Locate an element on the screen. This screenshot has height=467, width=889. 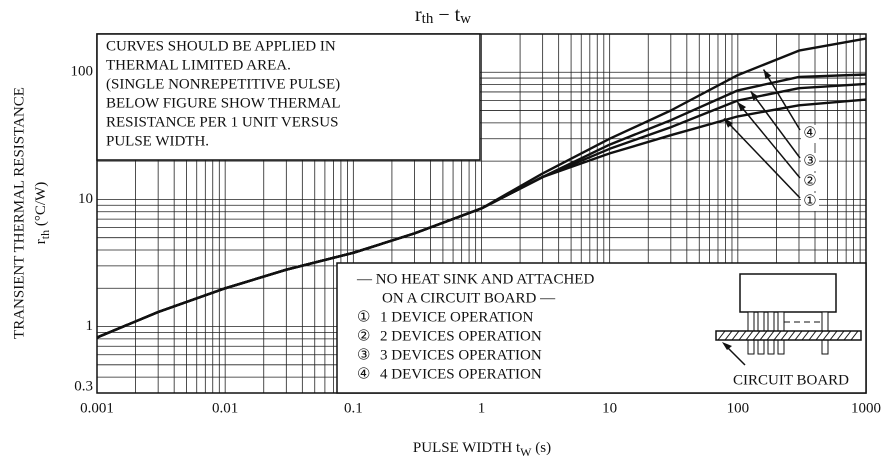
y-axis-label: TRANSIENT THERMAL RESISTANCE is located at coordinates (19, 213).